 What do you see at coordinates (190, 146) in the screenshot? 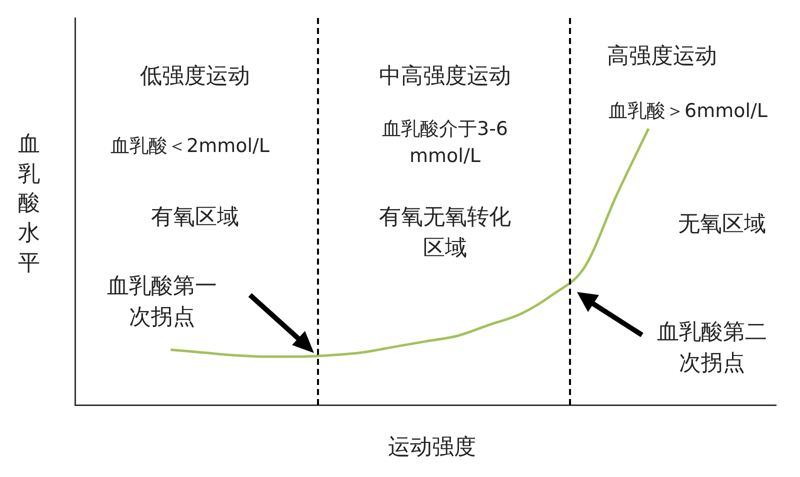
I see `annotation: 血乳酸＜2mmol/L` at bounding box center [190, 146].